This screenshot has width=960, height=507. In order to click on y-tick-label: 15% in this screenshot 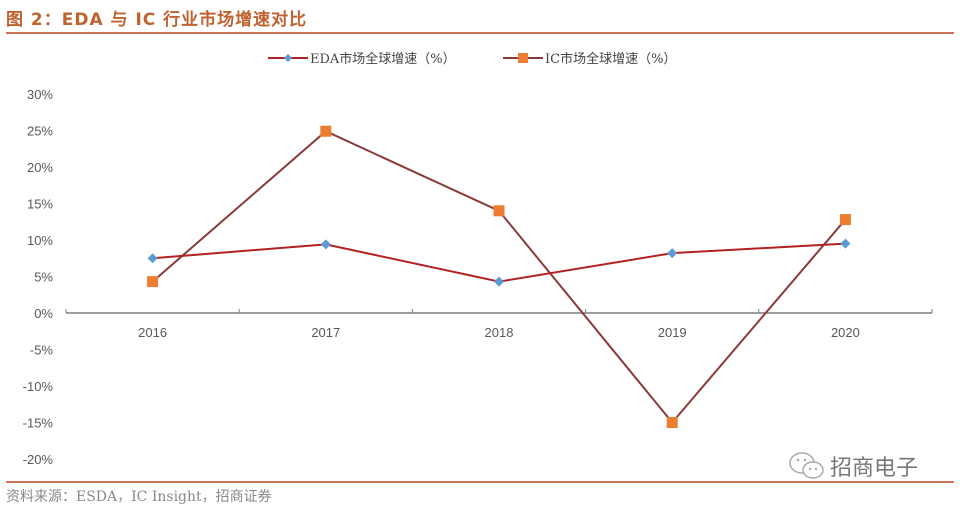, I will do `click(40, 204)`.